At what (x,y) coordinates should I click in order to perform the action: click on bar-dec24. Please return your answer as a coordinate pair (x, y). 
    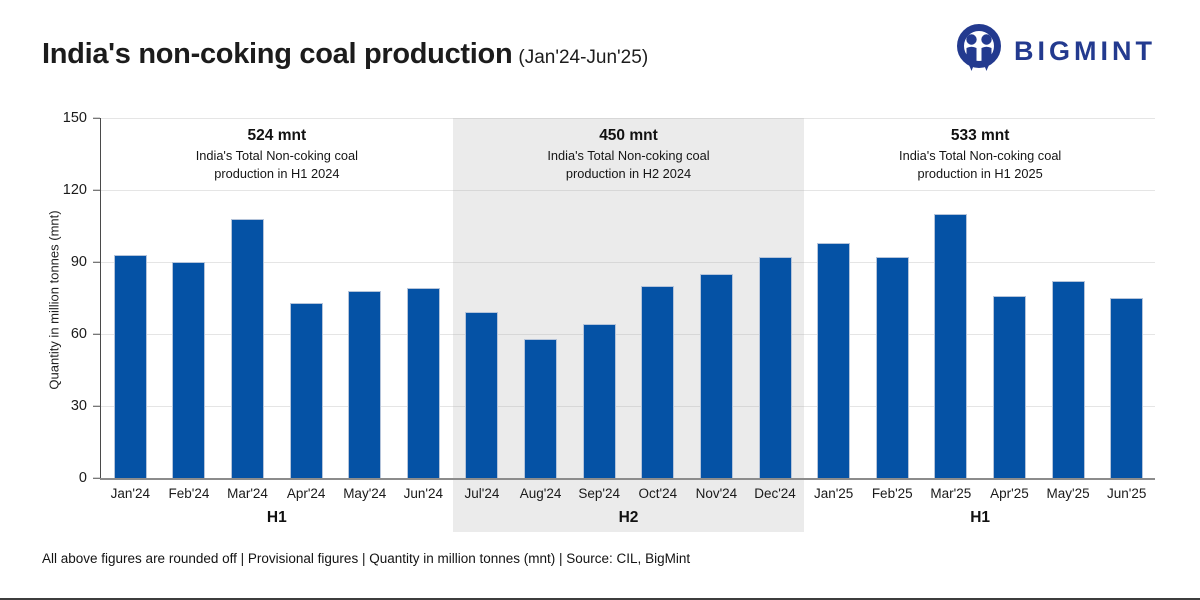
    Looking at the image, I should click on (775, 367).